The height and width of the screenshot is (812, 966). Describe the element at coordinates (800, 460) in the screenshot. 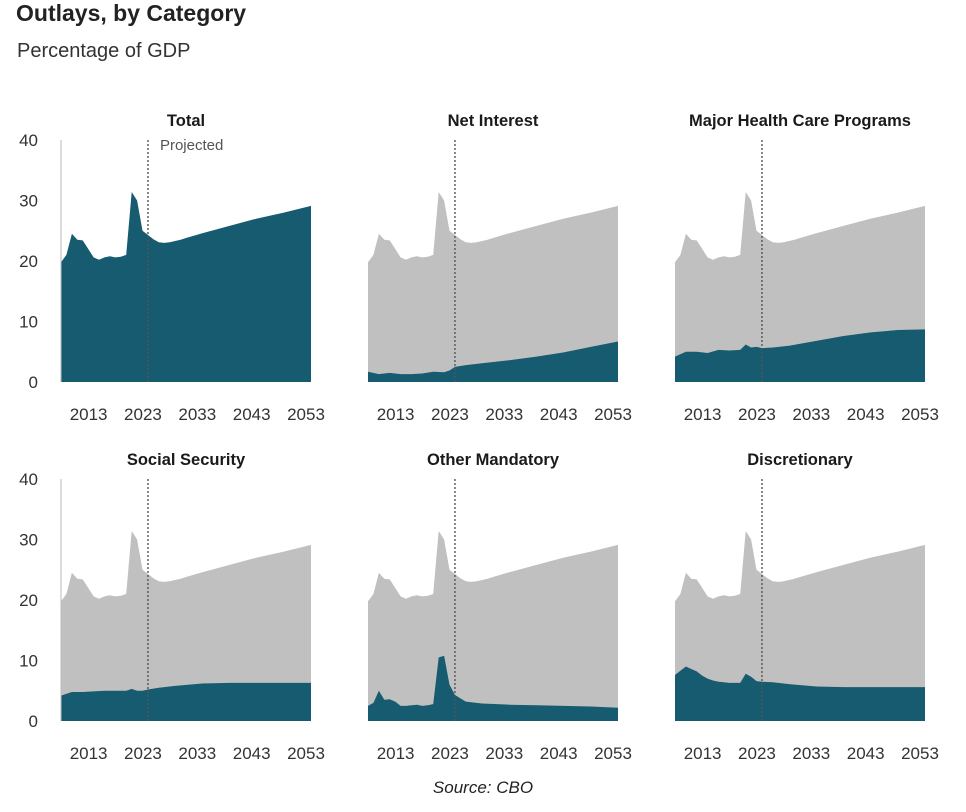

I see `panel-title: Discretionary` at that location.